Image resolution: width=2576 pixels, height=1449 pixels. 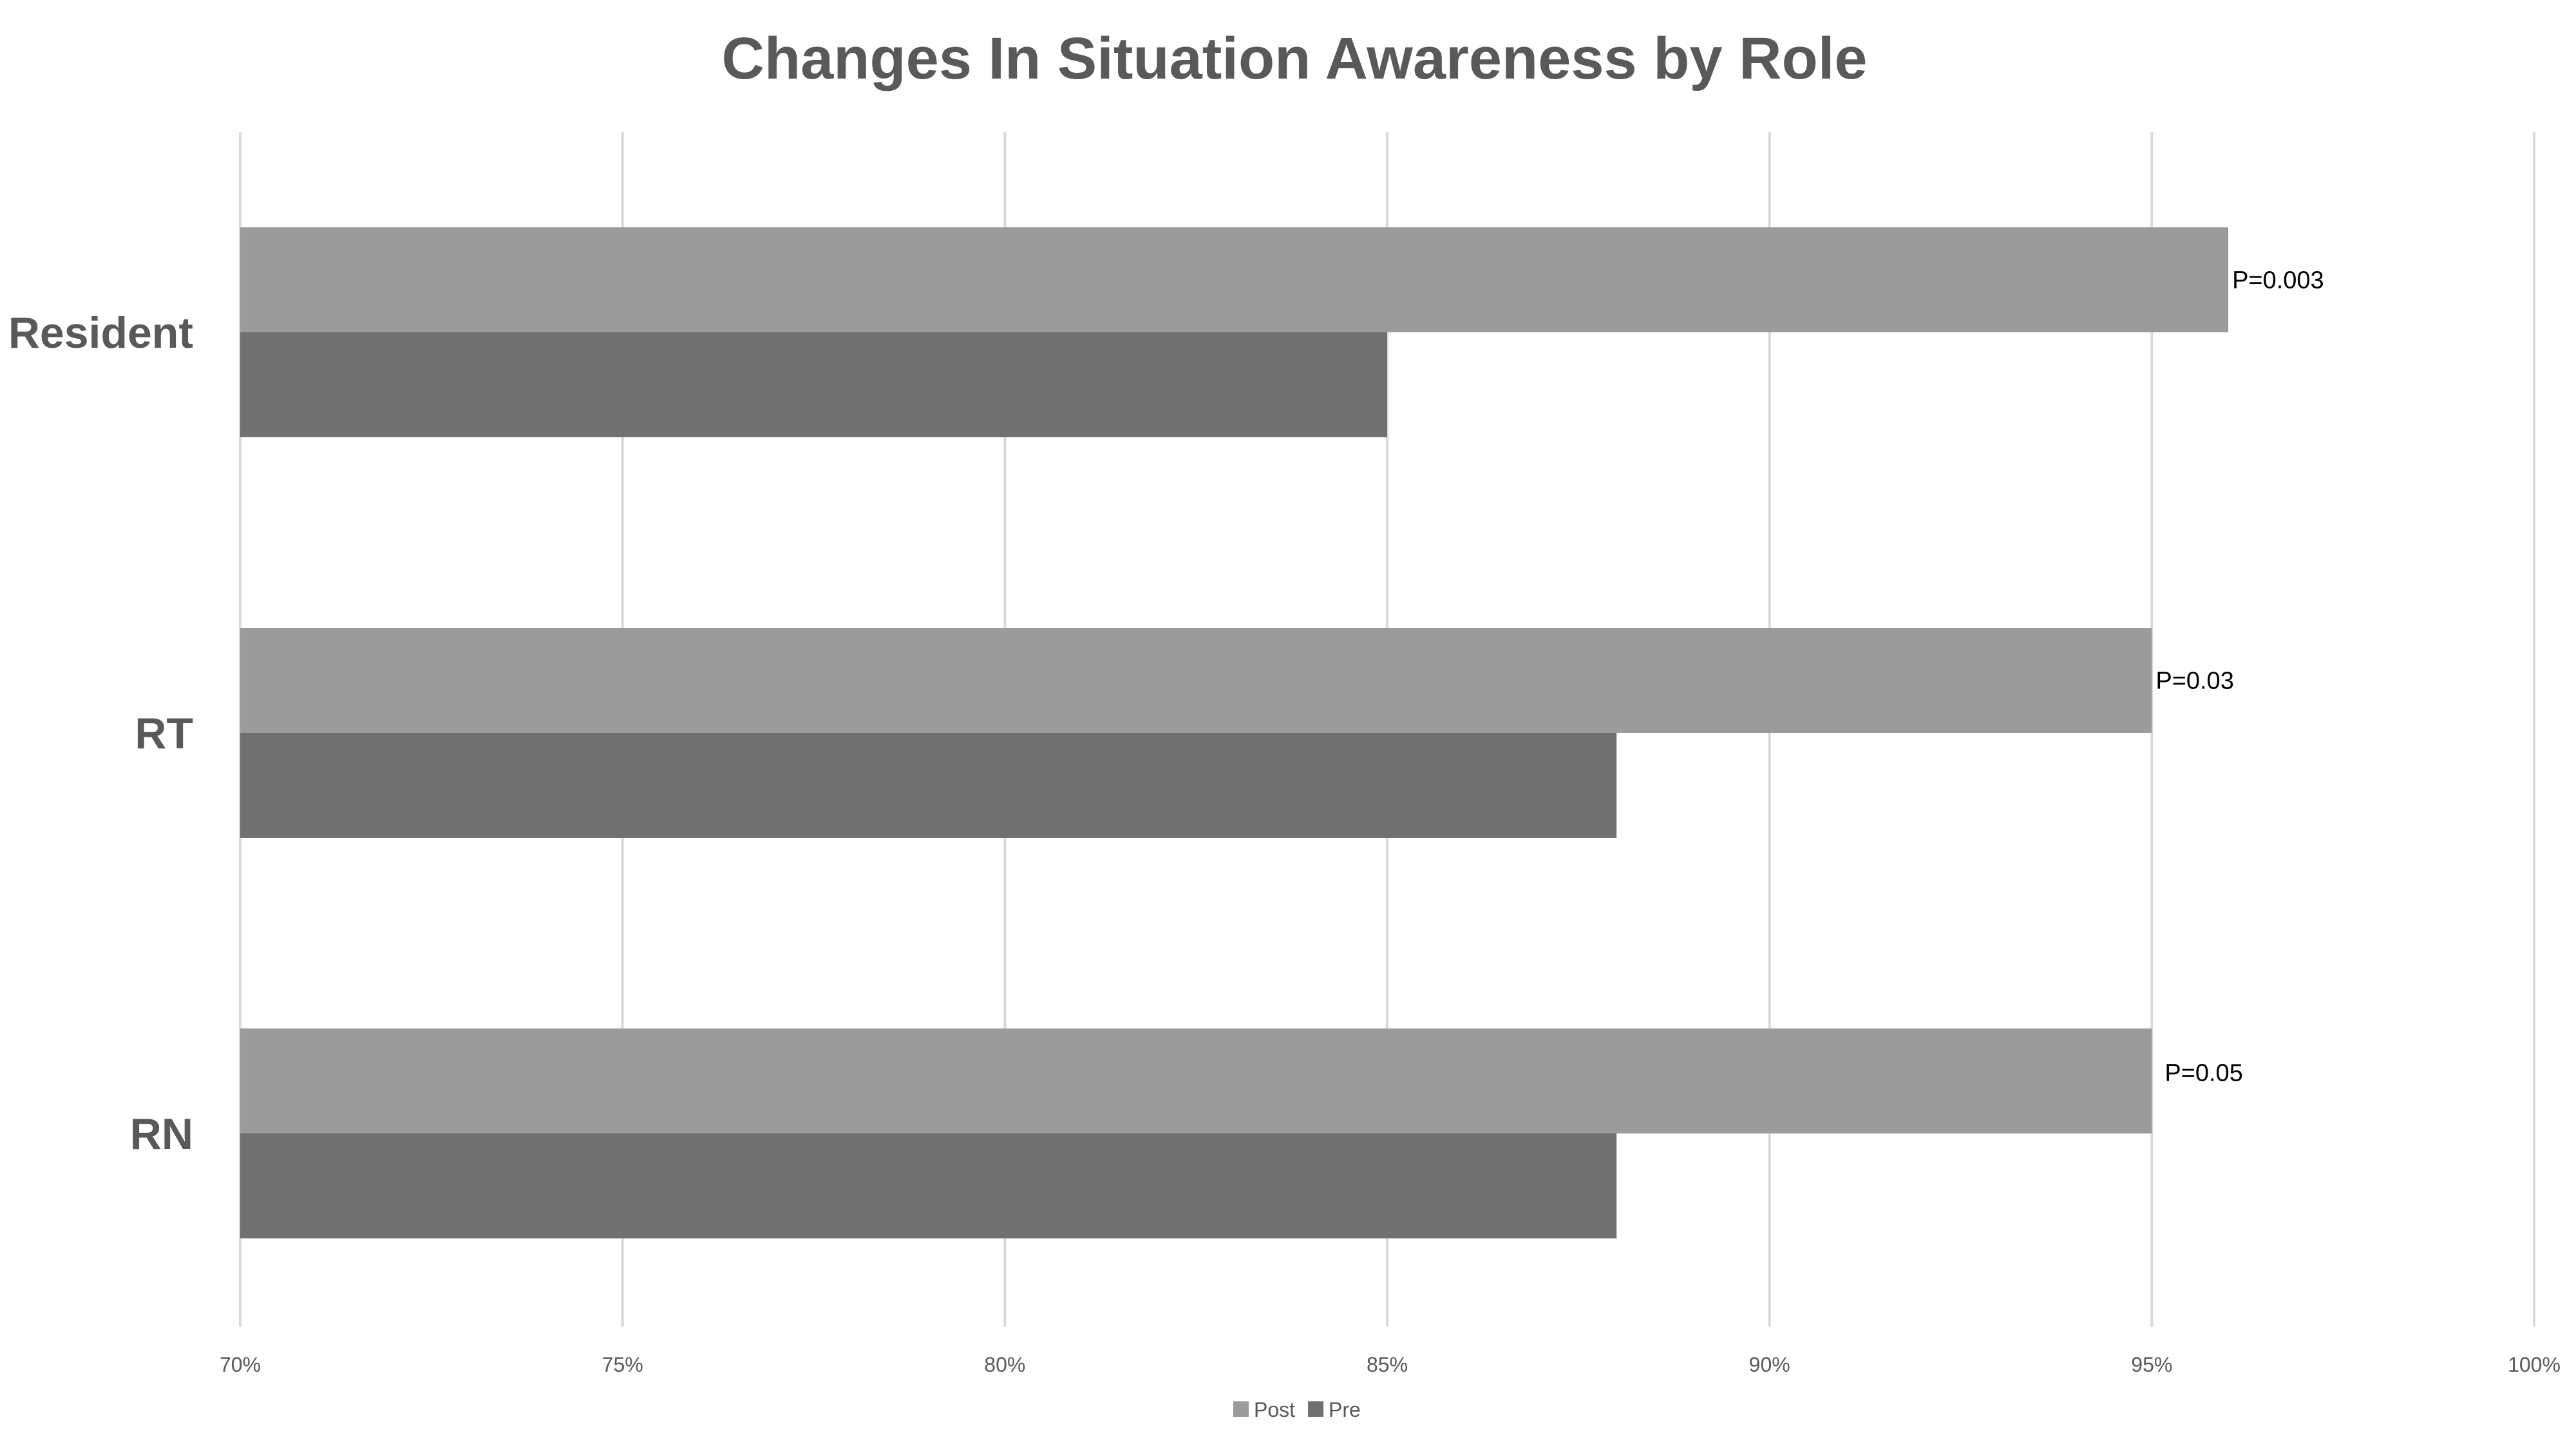 What do you see at coordinates (813, 384) in the screenshot?
I see `bar-pre-resident` at bounding box center [813, 384].